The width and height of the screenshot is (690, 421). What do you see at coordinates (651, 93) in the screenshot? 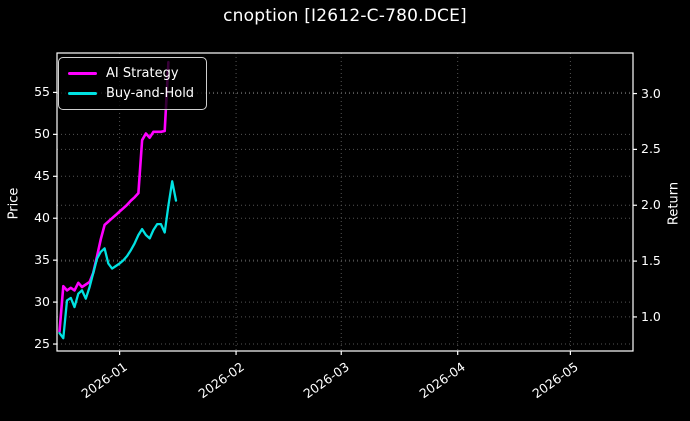
I see `y-tick-label-return: 3.0` at bounding box center [651, 93].